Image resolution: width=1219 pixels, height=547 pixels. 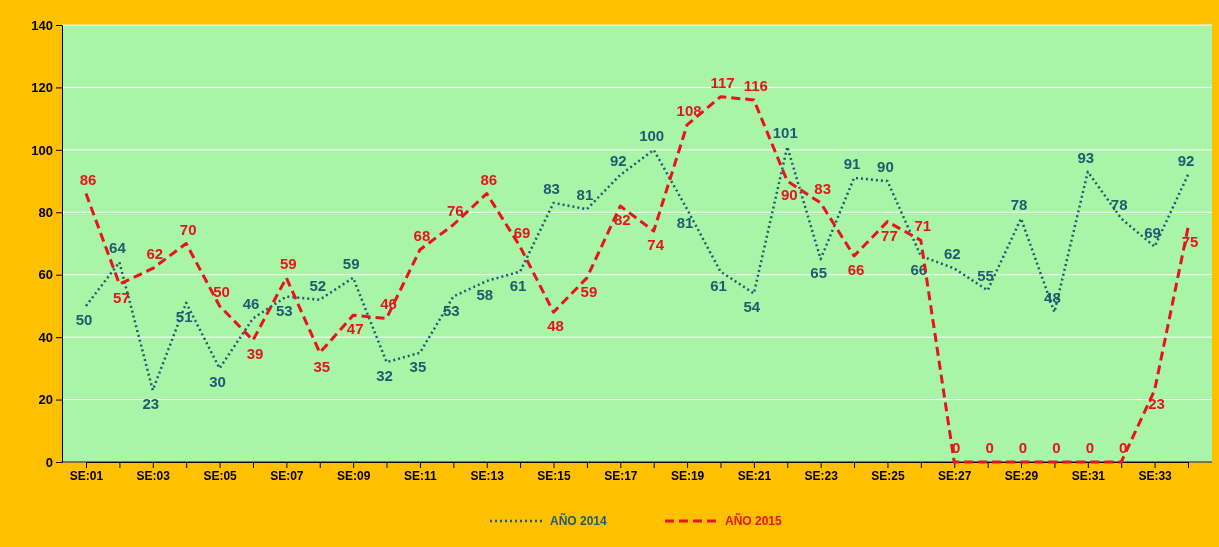 What do you see at coordinates (255, 354) in the screenshot?
I see `data-label: 39` at bounding box center [255, 354].